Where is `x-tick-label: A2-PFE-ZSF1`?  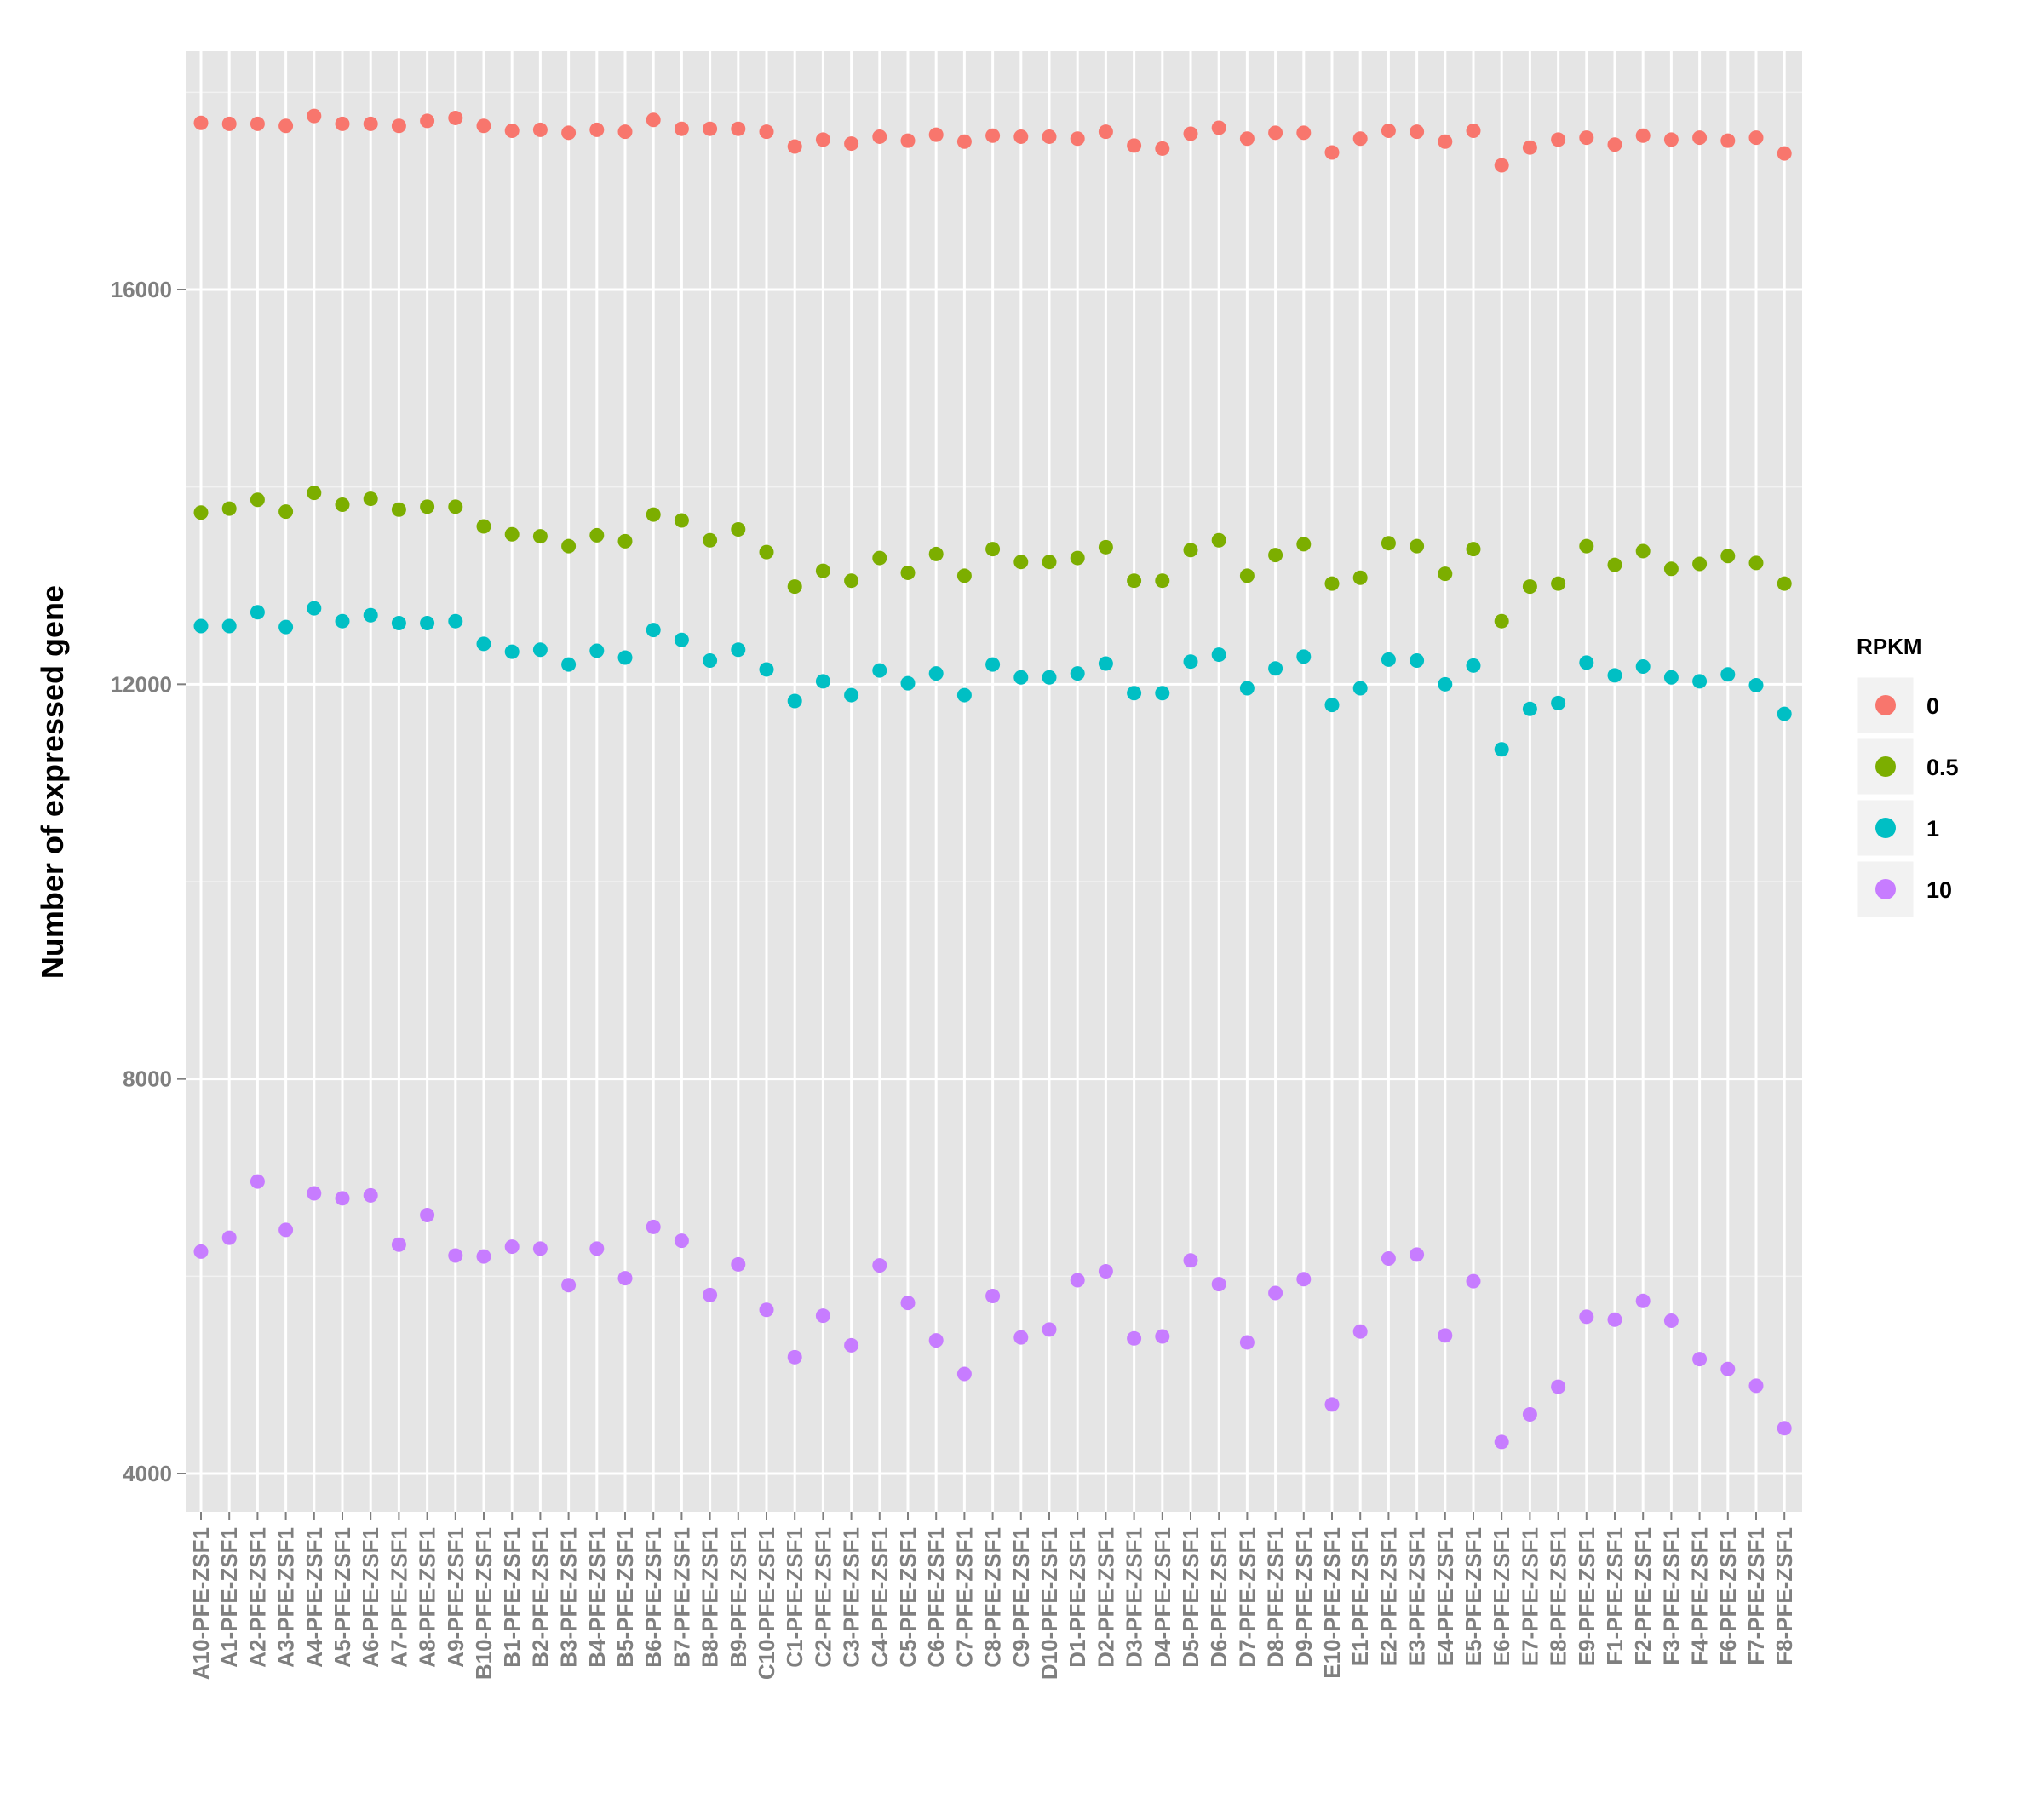
x-tick-label: A2-PFE-ZSF1 is located at coordinates (257, 1598).